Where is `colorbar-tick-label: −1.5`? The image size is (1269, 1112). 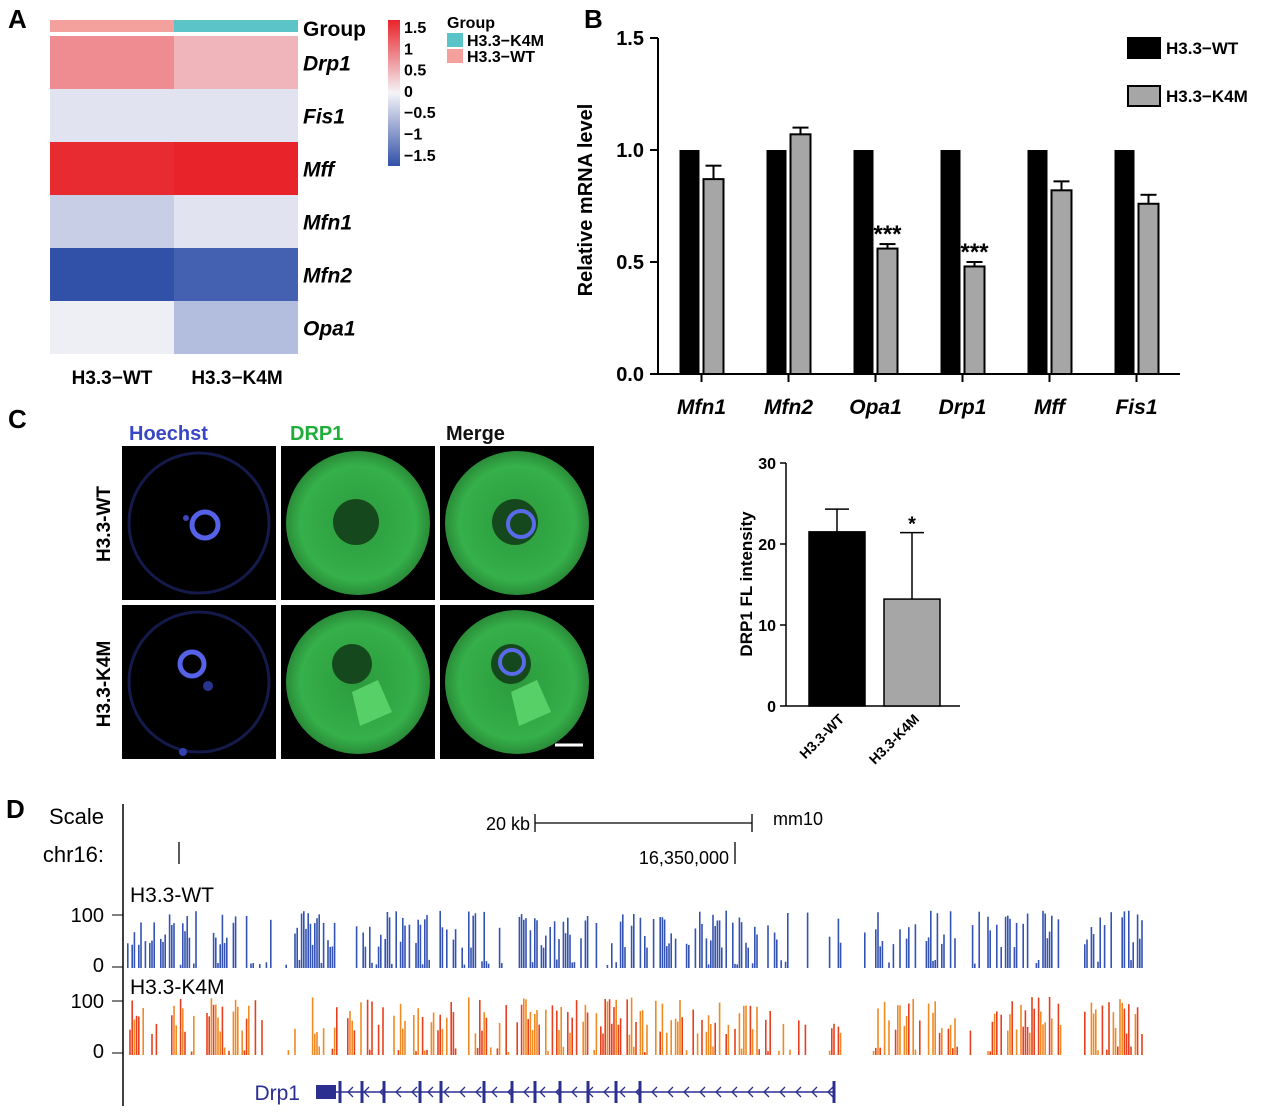 colorbar-tick-label: −1.5 is located at coordinates (420, 156).